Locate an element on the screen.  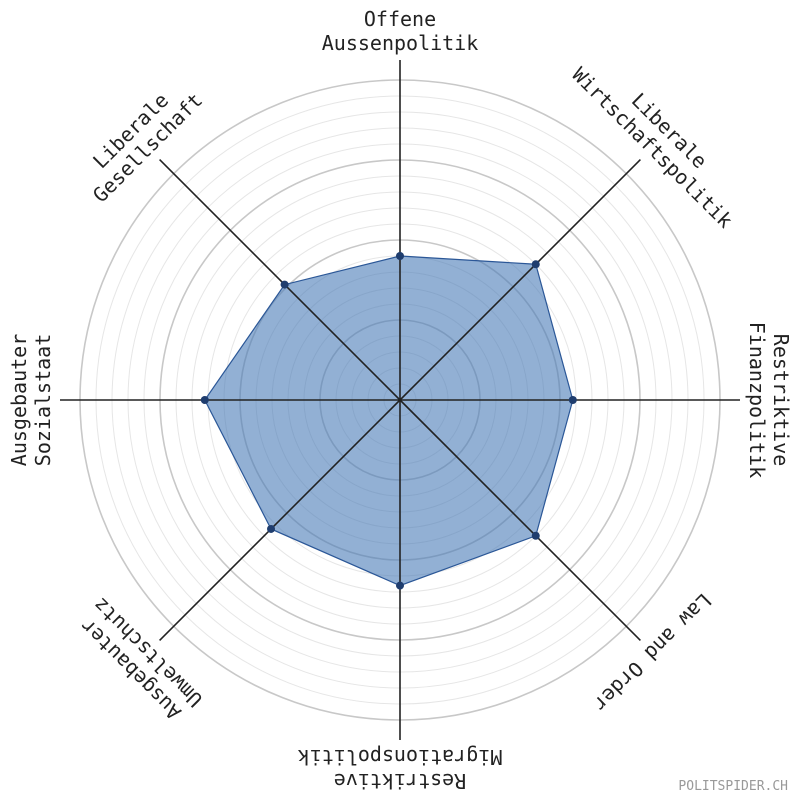
axis-label-line: Offene is located at coordinates (400, 19).